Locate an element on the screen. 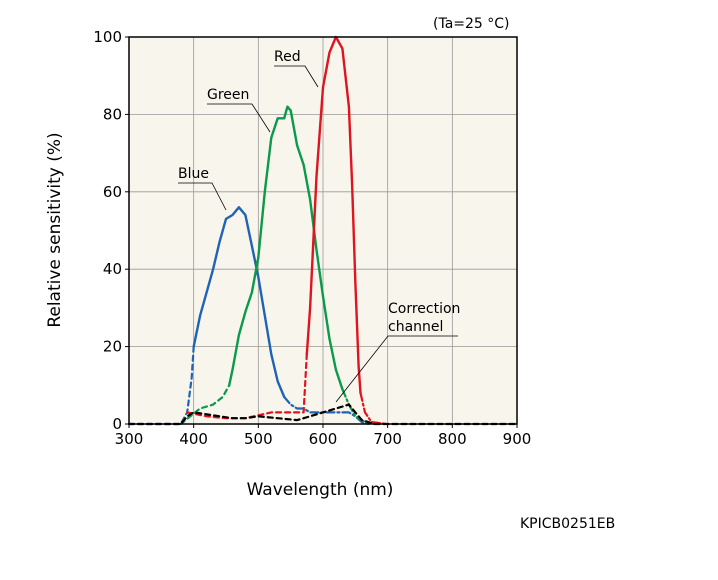 The image size is (718, 580). condition-label: (Ta=25 °C) is located at coordinates (471, 24).